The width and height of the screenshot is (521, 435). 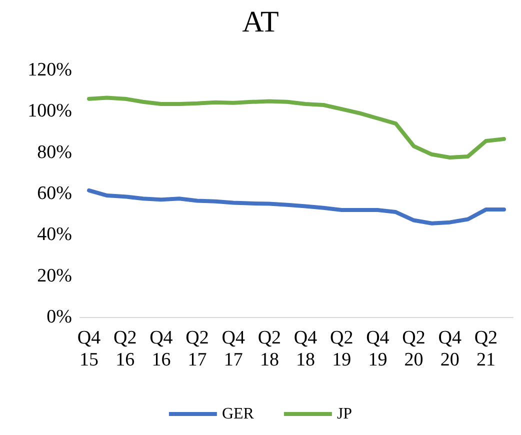 I want to click on y-tick-label: 20%, so click(x=54, y=275).